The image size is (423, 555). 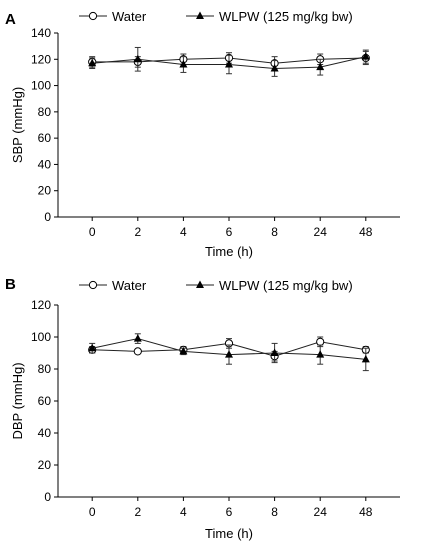 What do you see at coordinates (10, 284) in the screenshot?
I see `panel-label: B` at bounding box center [10, 284].